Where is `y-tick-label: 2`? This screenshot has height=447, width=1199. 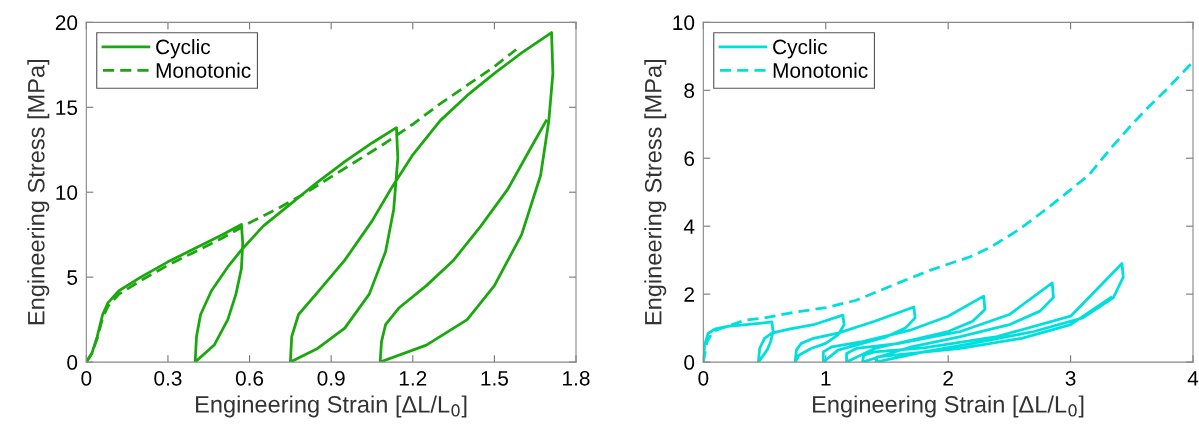 y-tick-label: 2 is located at coordinates (689, 294).